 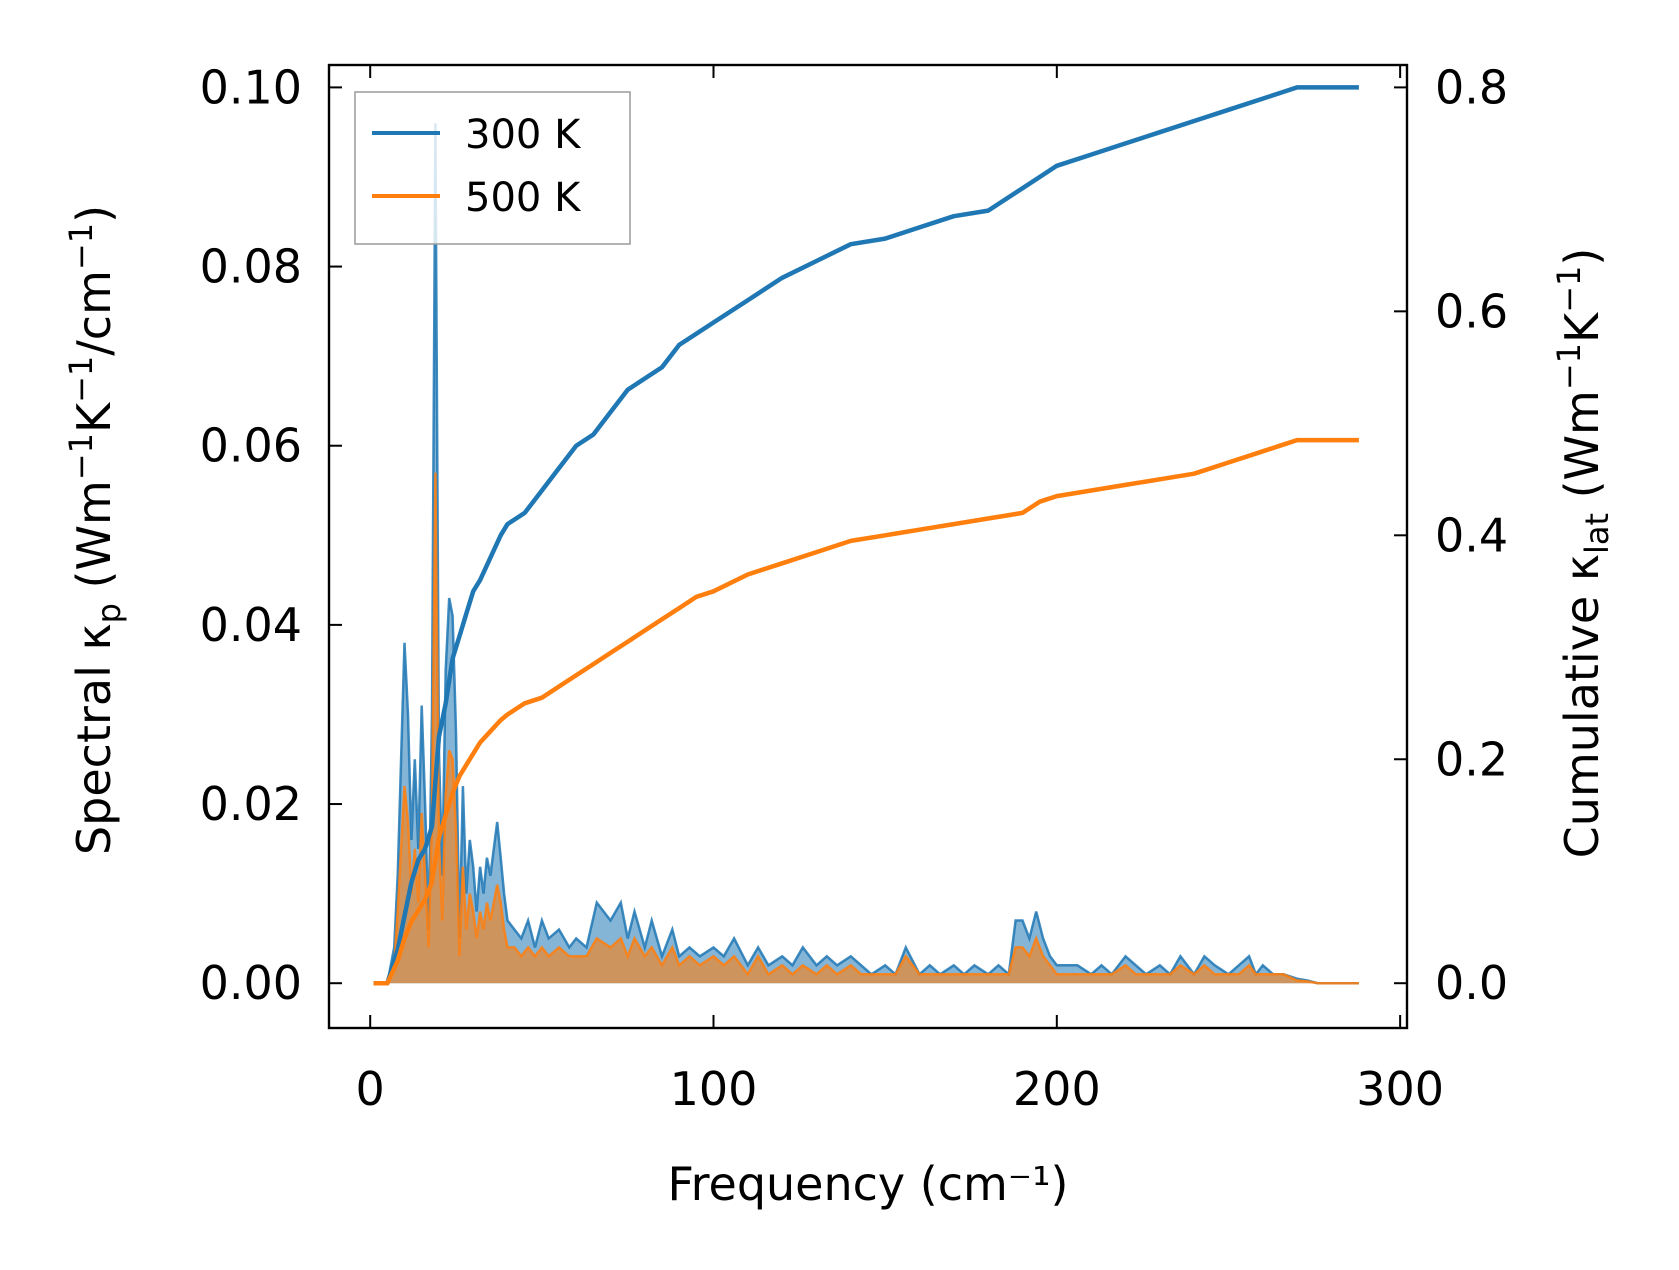 What do you see at coordinates (1582, 451) in the screenshot?
I see `right-label-unit: (Wm` at bounding box center [1582, 451].